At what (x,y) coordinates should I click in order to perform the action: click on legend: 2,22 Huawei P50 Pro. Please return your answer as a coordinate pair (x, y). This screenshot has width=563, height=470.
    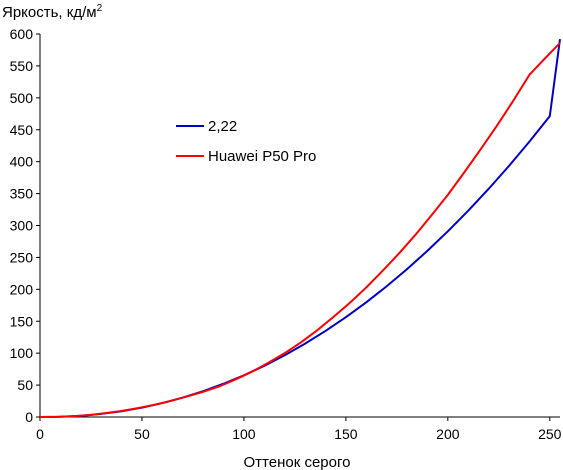
    Looking at the image, I should click on (246, 141).